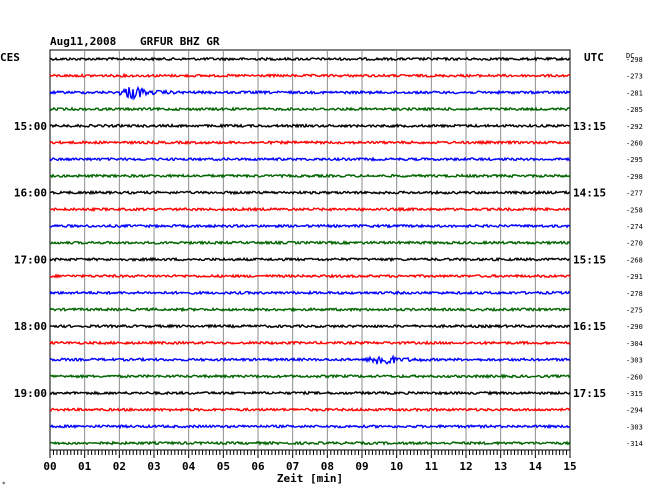 This screenshot has width=650, height=494. I want to click on dc-offset-label: -281, so click(634, 93).